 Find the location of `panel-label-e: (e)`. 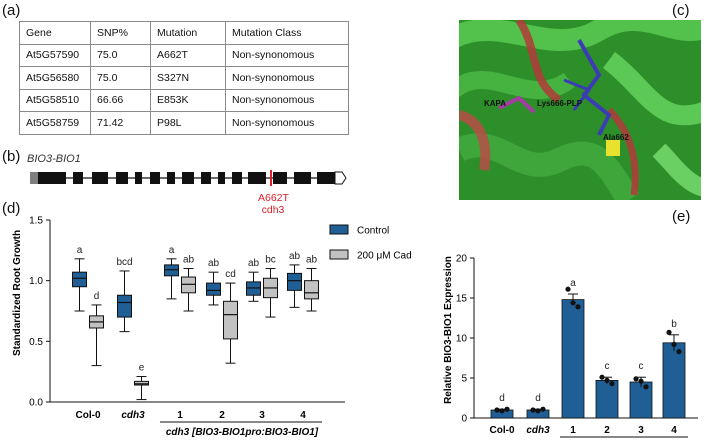

panel-label-e: (e) is located at coordinates (681, 216).